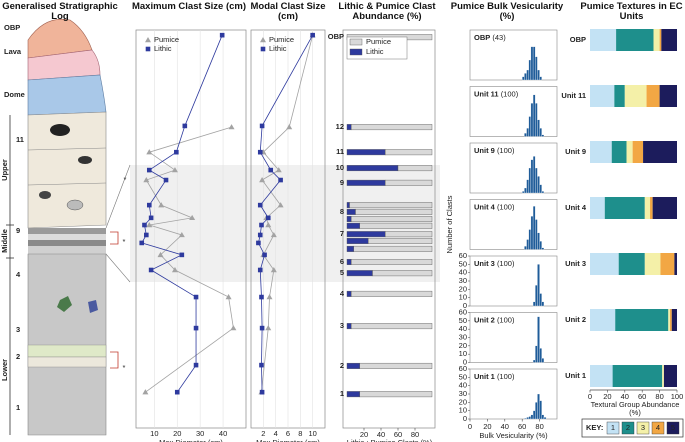 Image resolution: width=685 pixels, height=442 pixels. Describe the element at coordinates (513, 435) in the screenshot. I see `x-axis-label: Bulk Vesicularity (%)` at that location.